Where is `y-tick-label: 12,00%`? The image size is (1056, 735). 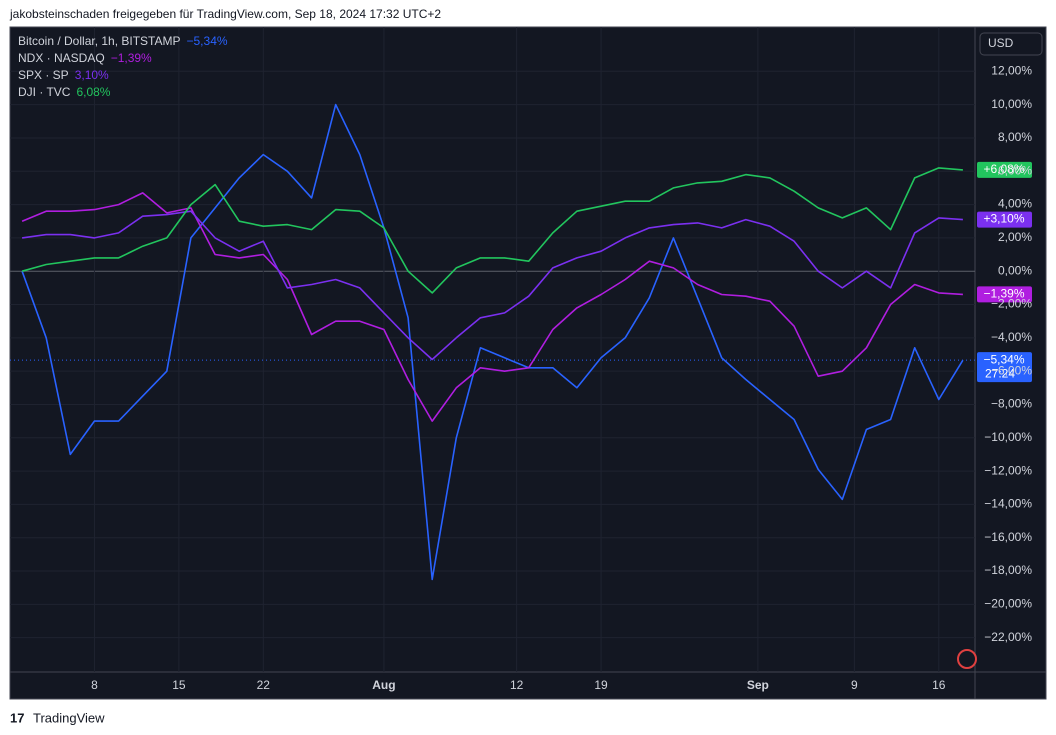 y-tick-label: 12,00% is located at coordinates (1011, 70).